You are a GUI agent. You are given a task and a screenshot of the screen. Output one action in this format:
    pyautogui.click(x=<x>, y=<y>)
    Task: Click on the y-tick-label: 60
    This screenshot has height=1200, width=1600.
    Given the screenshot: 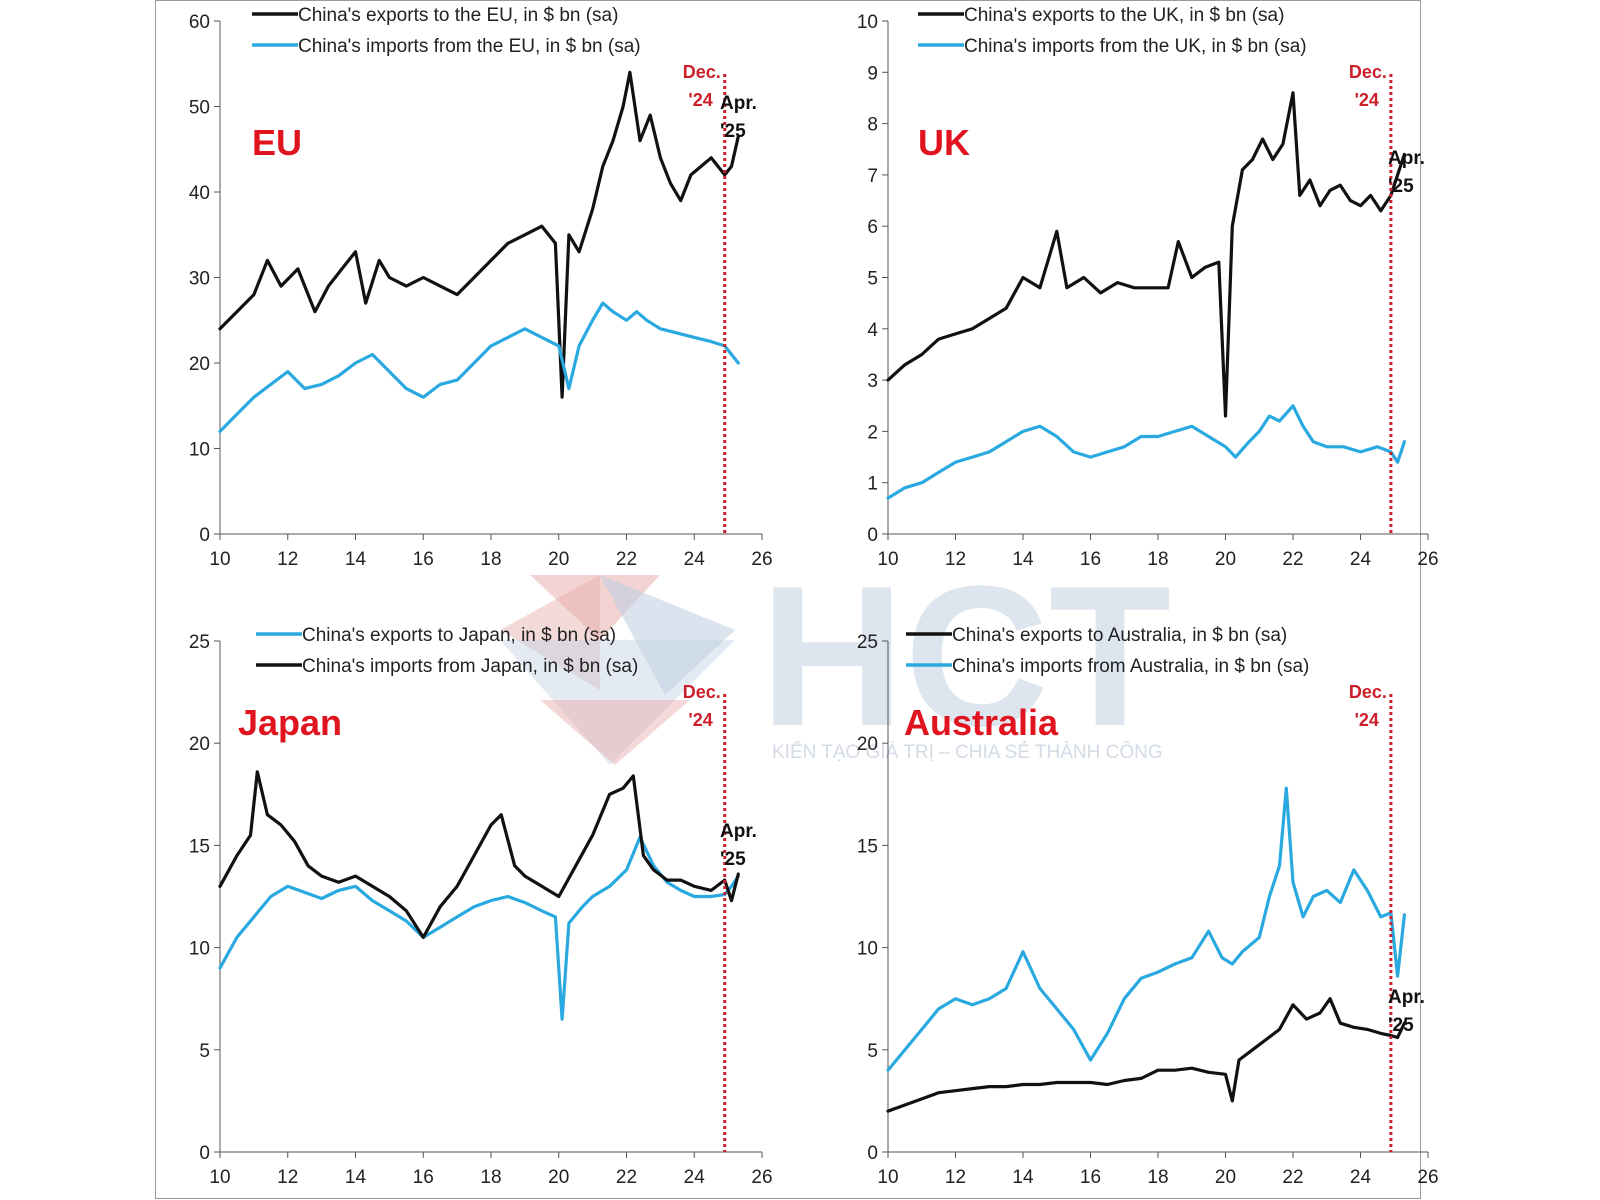 What is the action you would take?
    pyautogui.click(x=199, y=22)
    